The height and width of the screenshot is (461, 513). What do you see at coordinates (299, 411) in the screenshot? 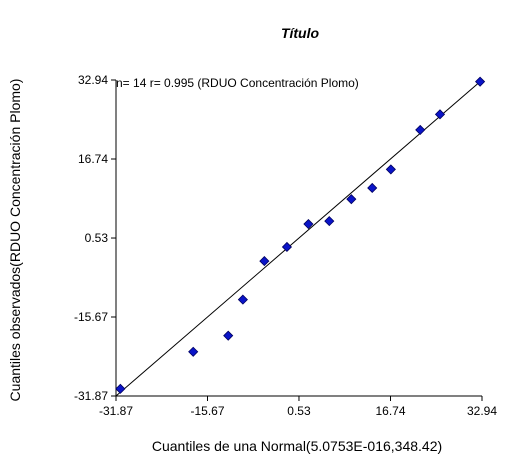
I see `x-tick-label: 0.53` at bounding box center [299, 411].